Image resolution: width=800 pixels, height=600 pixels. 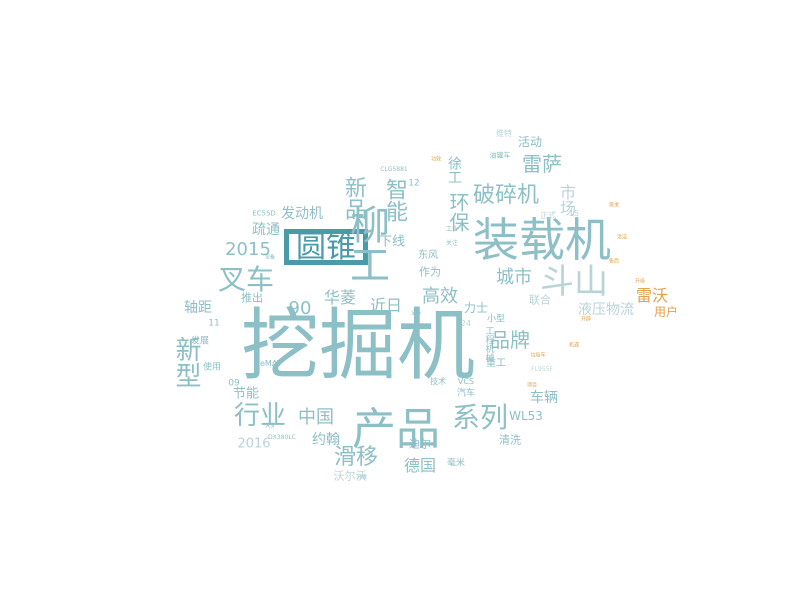 What do you see at coordinates (526, 416) in the screenshot?
I see `word-wl53: WL53` at bounding box center [526, 416].